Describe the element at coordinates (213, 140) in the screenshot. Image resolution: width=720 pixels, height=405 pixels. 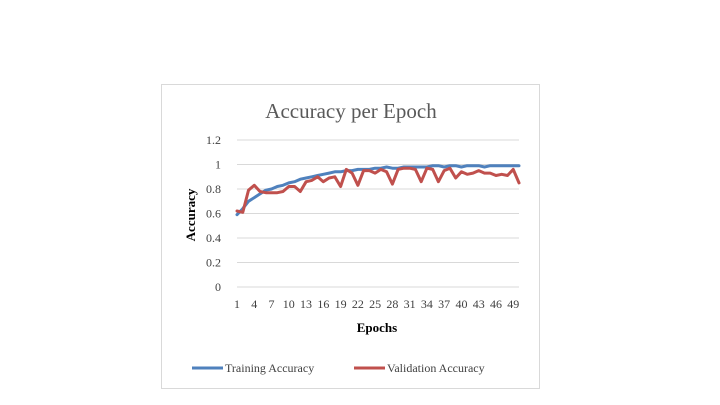
I see `y-tick-label: 1.2` at that location.